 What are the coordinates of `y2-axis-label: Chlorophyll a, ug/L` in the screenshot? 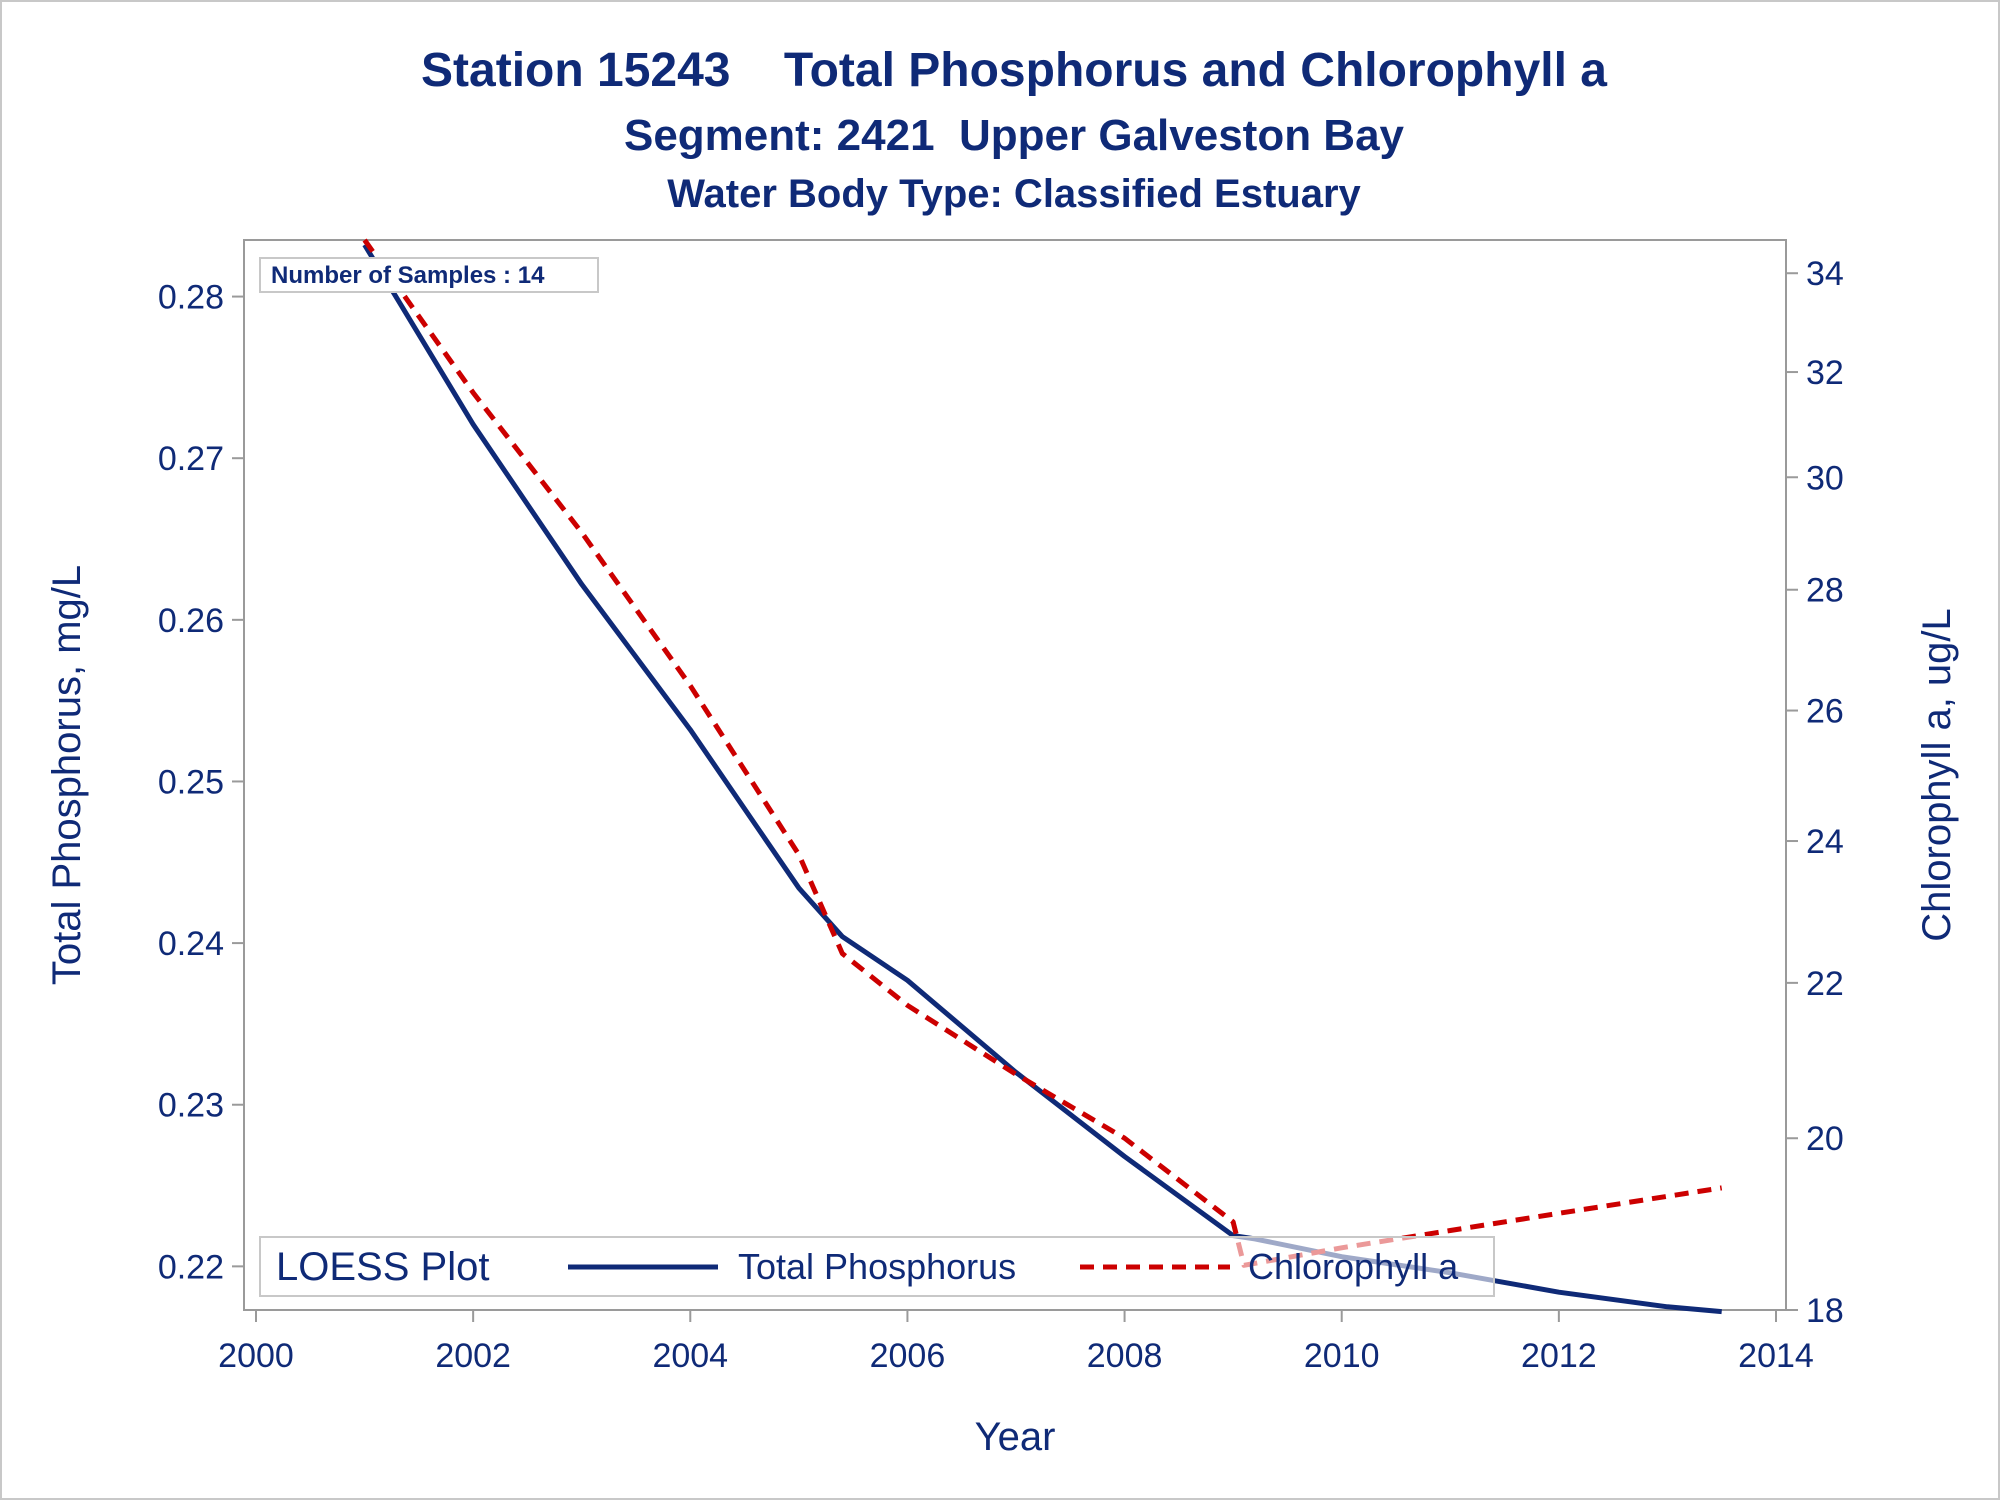 It's located at (1937, 775).